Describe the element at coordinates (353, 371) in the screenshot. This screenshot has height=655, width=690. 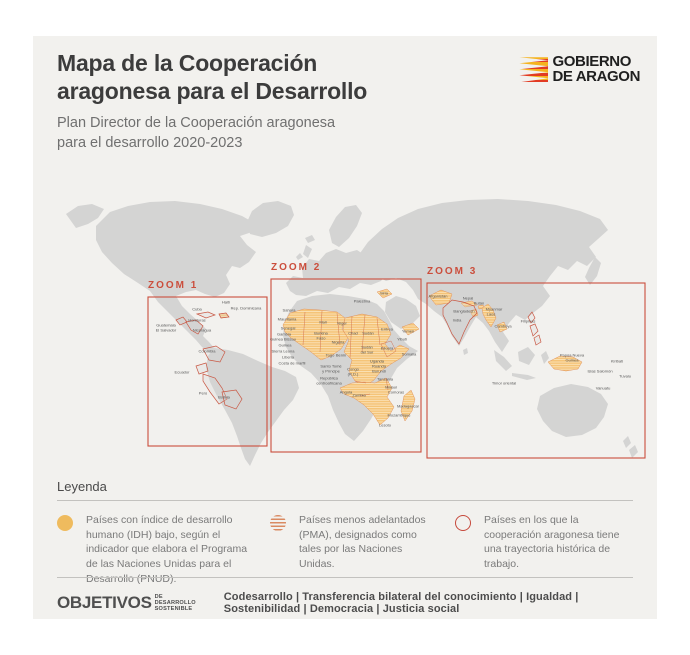
I see `country-label: Congo (R.D.)` at that location.